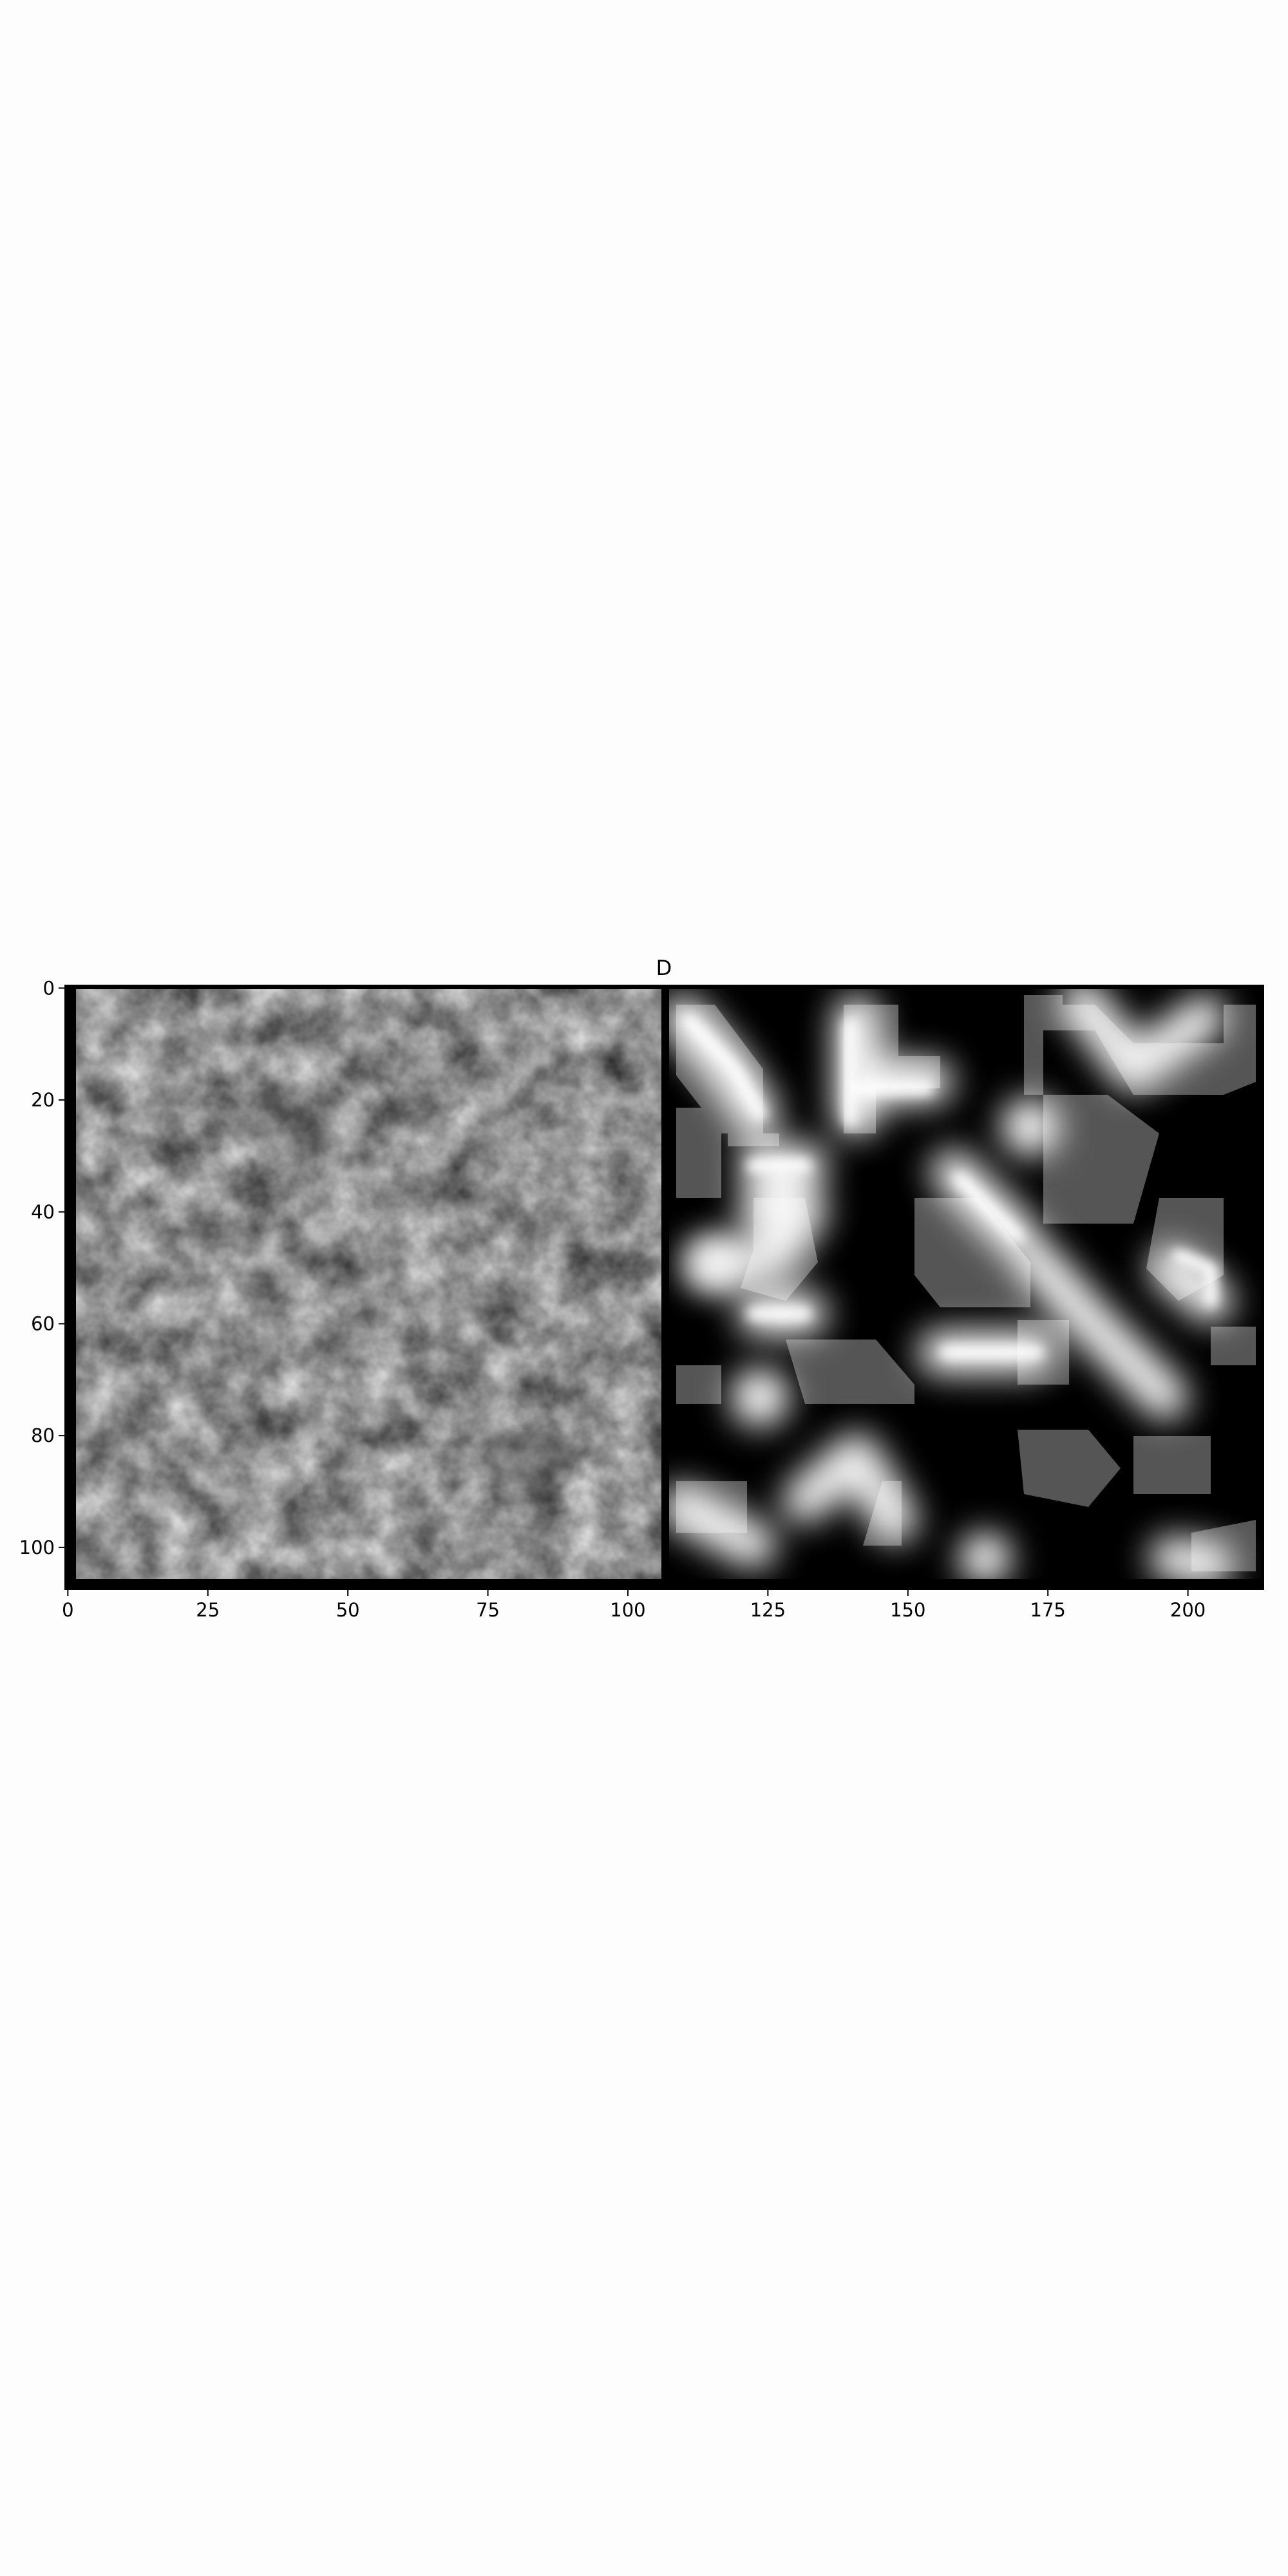  I want to click on x-tick-label: 150, so click(908, 1610).